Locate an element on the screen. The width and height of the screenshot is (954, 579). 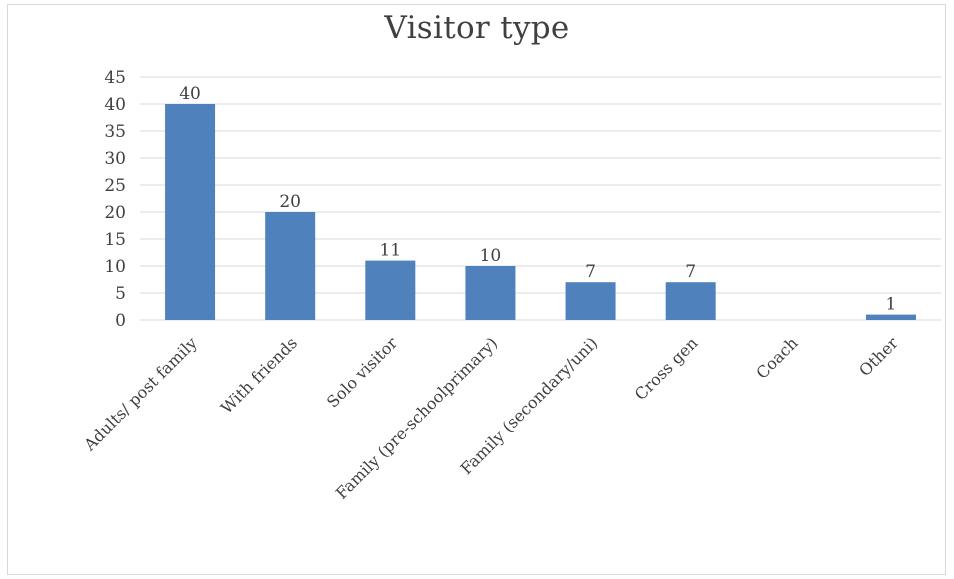
y-tick-label: 20 is located at coordinates (115, 213).